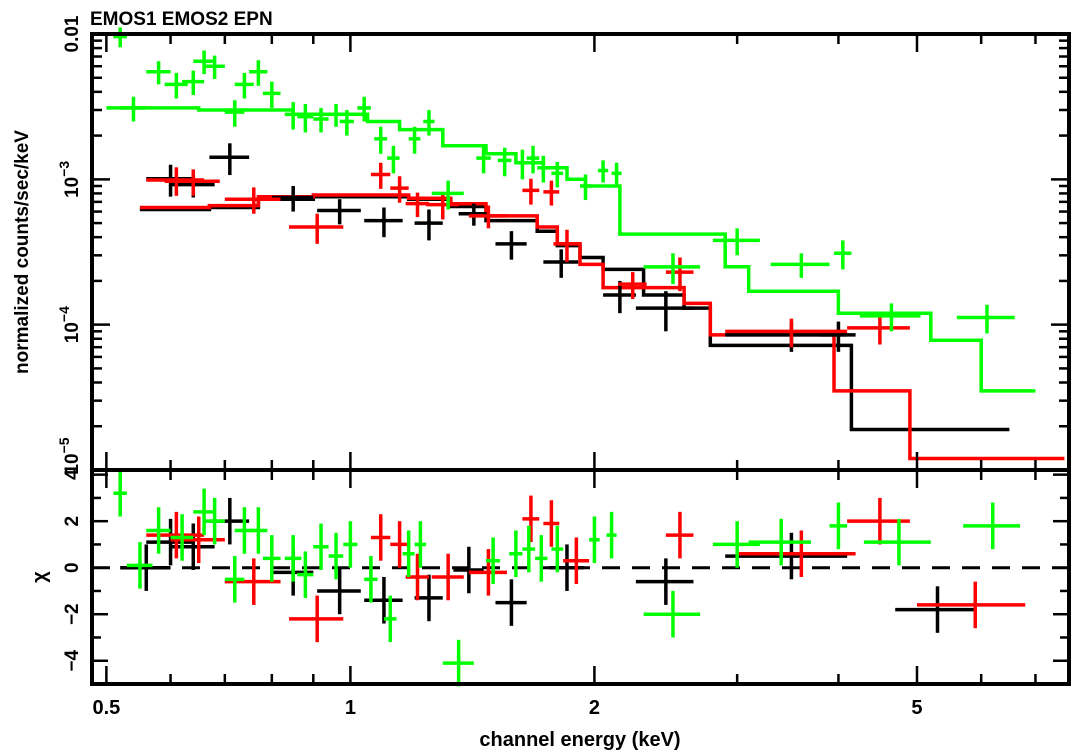 The width and height of the screenshot is (1072, 754). I want to click on x-axis-label: channel energy (keV), so click(579, 740).